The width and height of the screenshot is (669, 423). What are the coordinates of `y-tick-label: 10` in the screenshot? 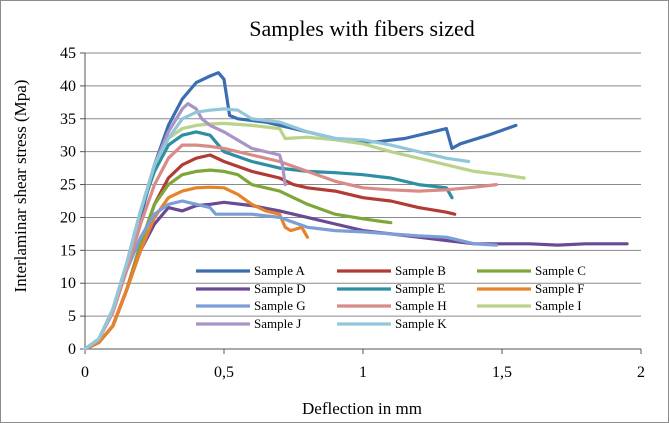 It's located at (68, 283).